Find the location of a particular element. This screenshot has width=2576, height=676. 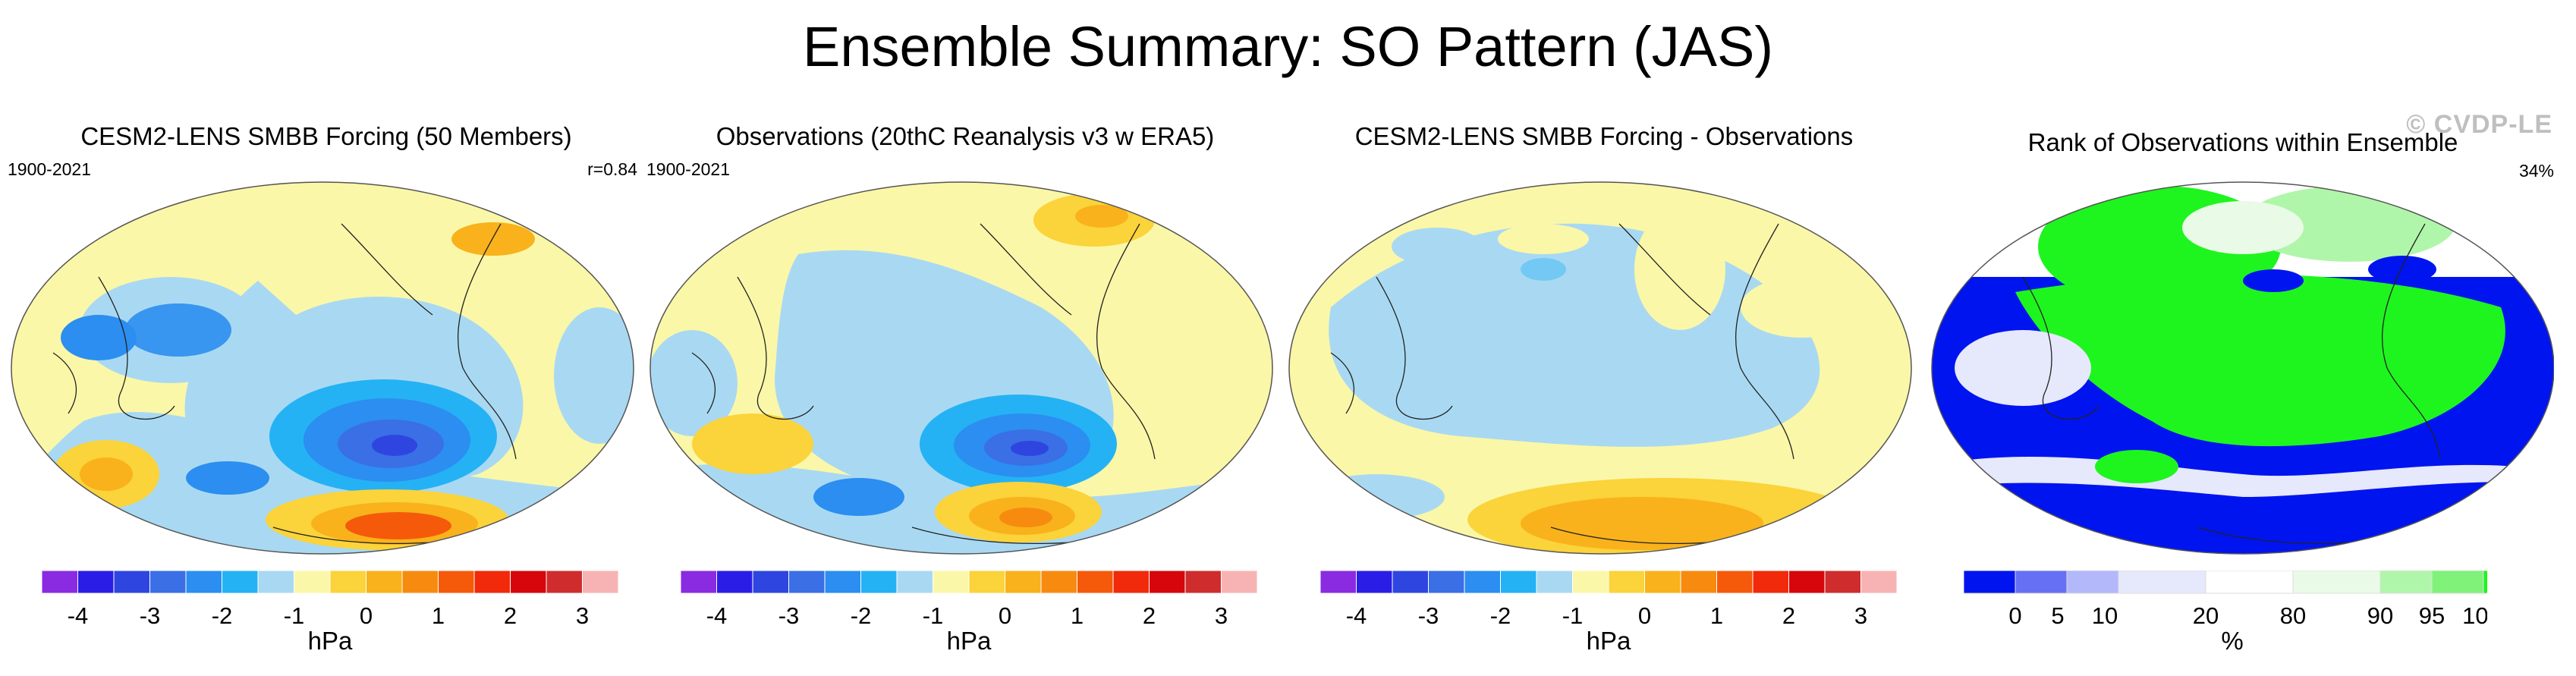

correlation-label: r=0.84 is located at coordinates (612, 169).